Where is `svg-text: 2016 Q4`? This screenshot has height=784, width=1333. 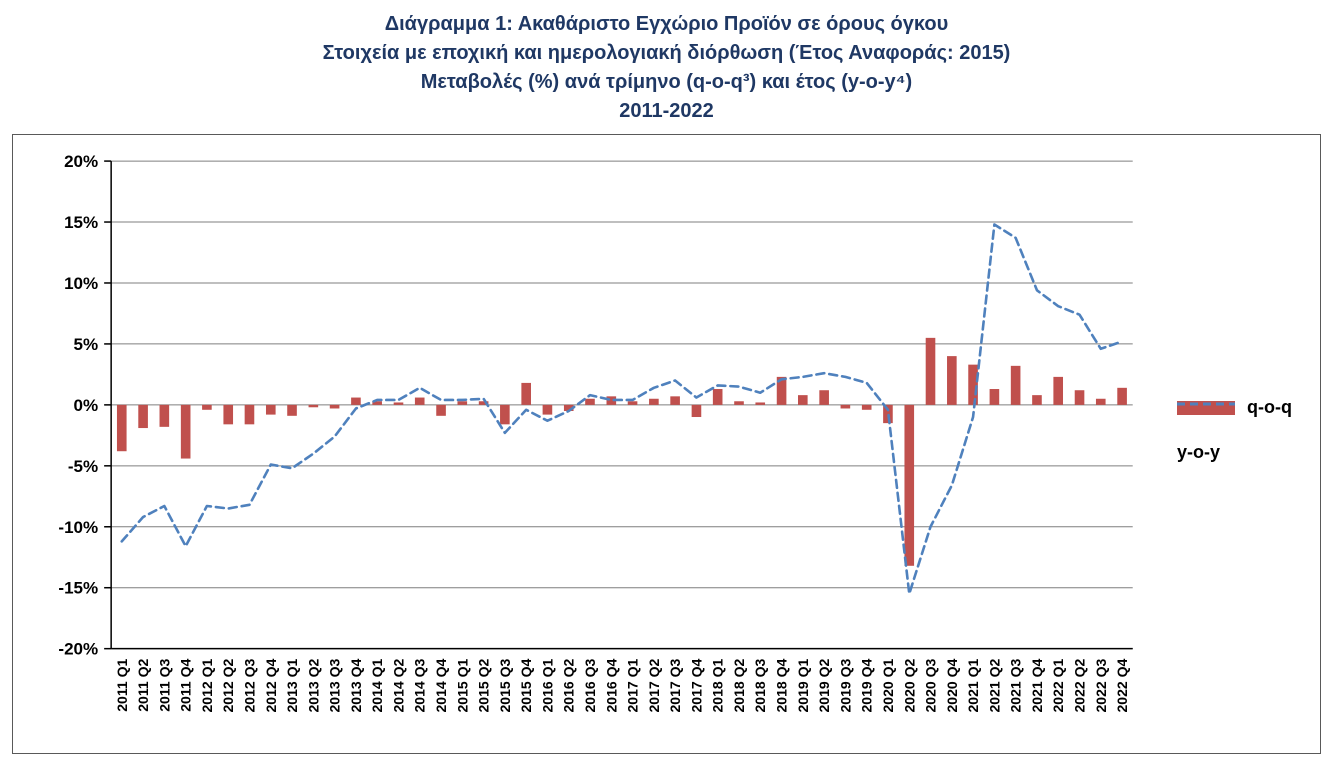 svg-text: 2016 Q4 is located at coordinates (611, 686).